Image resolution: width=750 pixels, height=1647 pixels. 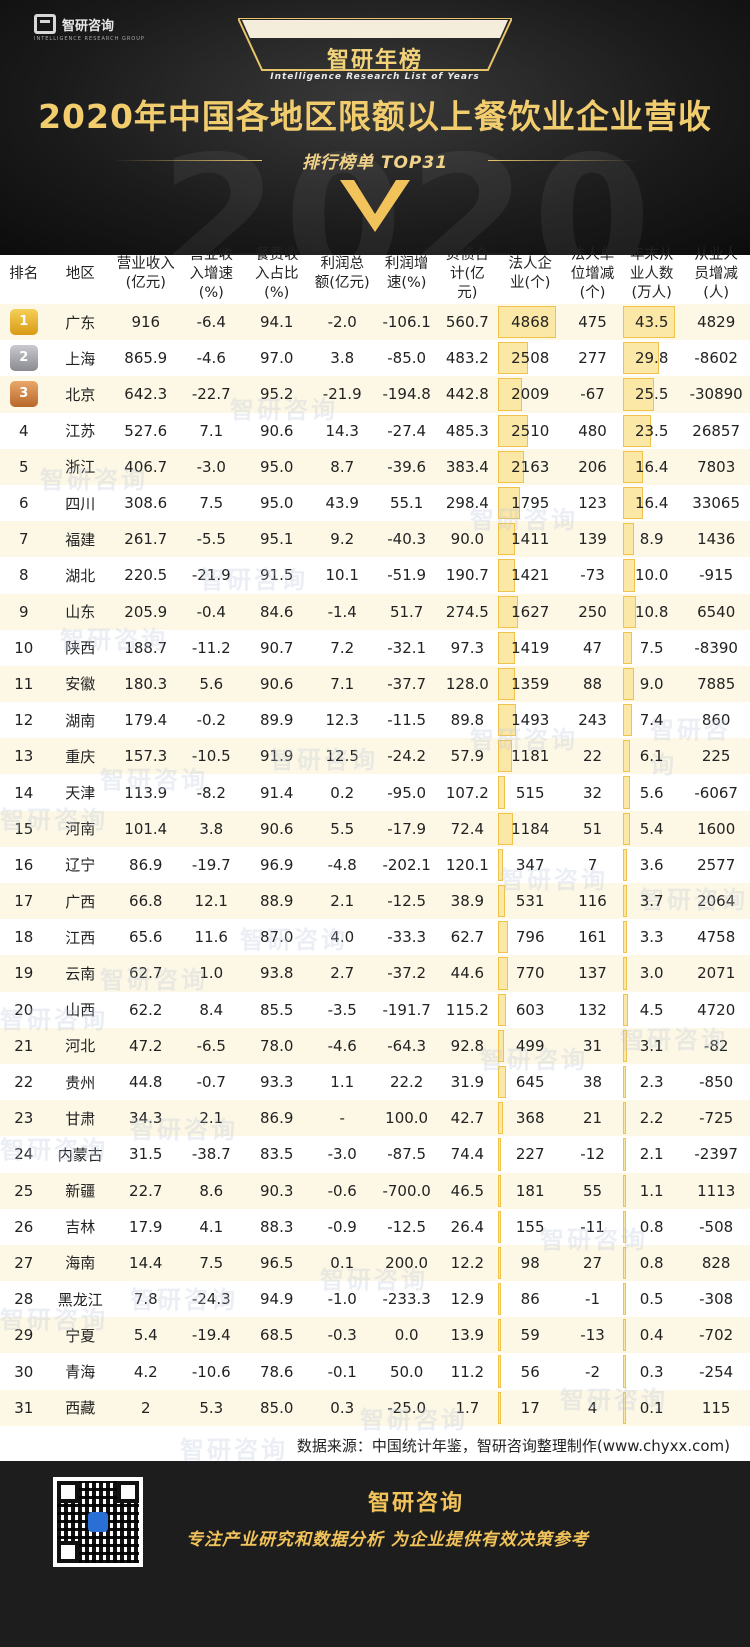 I want to click on rank-medal-cell: 2, so click(x=24, y=358).